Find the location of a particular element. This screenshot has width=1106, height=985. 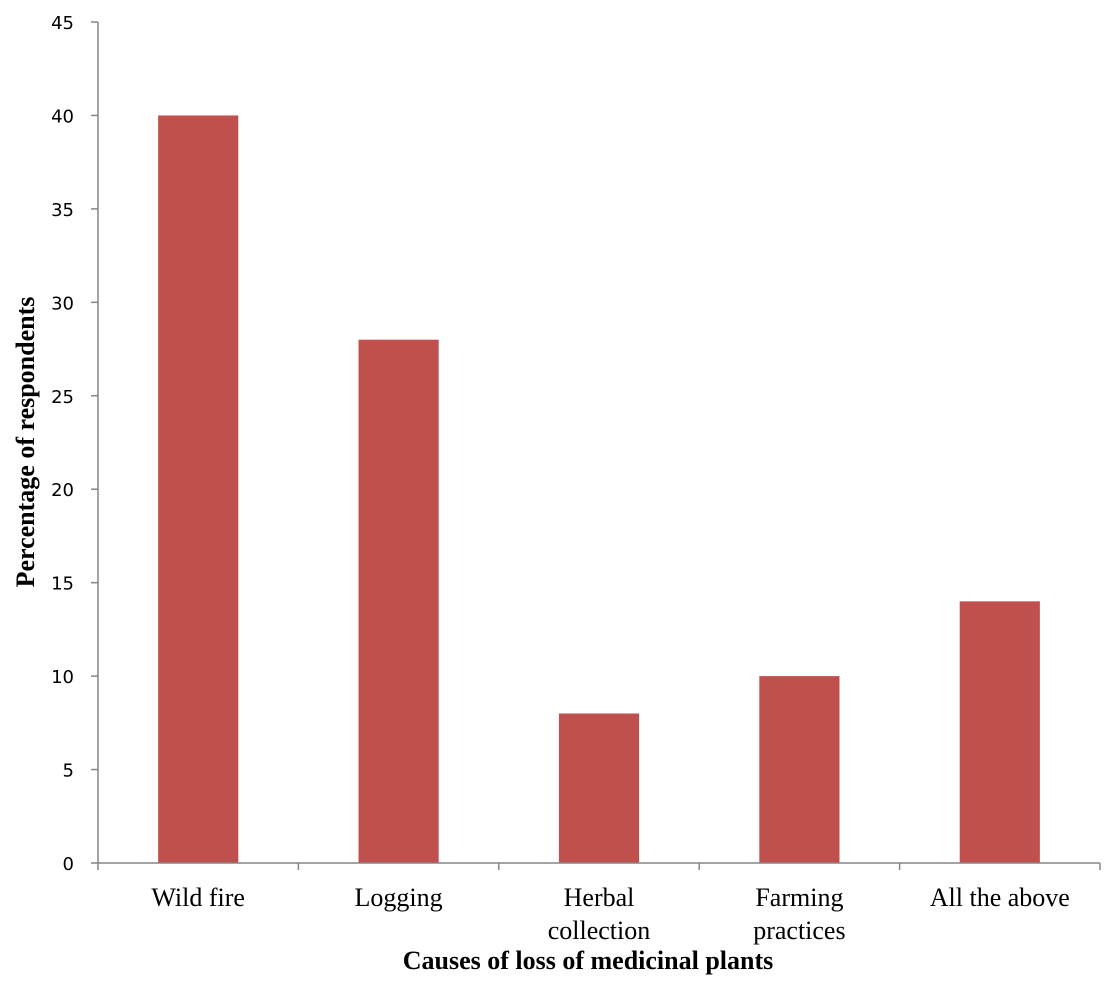

y-tick-label: 20 is located at coordinates (62, 490).